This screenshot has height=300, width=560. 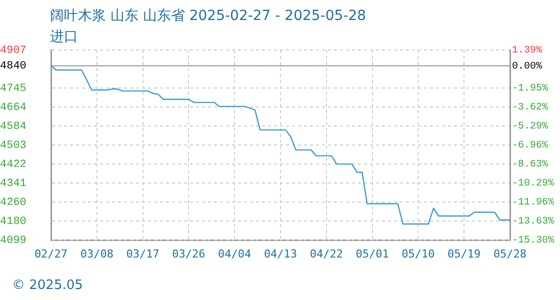 I want to click on y-tick-label: 4341, so click(x=13, y=184).